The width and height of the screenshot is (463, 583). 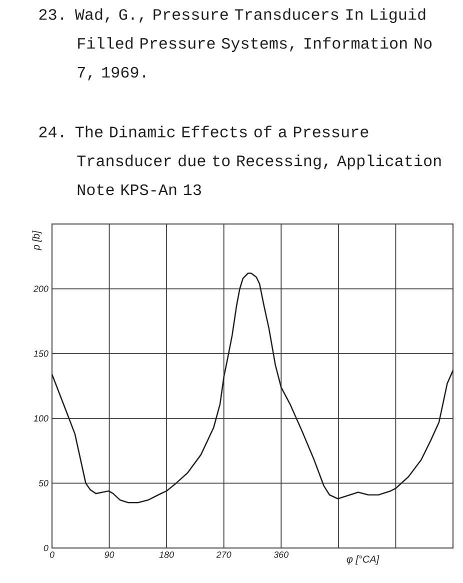 What do you see at coordinates (41, 418) in the screenshot?
I see `y-tick-label: 100` at bounding box center [41, 418].